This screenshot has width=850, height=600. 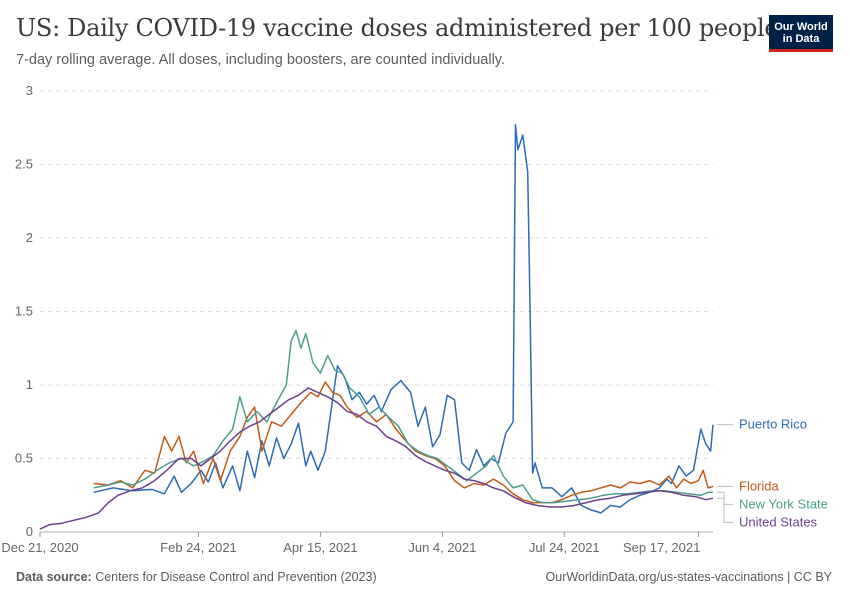 I want to click on legend-label-puerto-rico: Puerto Rico, so click(x=773, y=424).